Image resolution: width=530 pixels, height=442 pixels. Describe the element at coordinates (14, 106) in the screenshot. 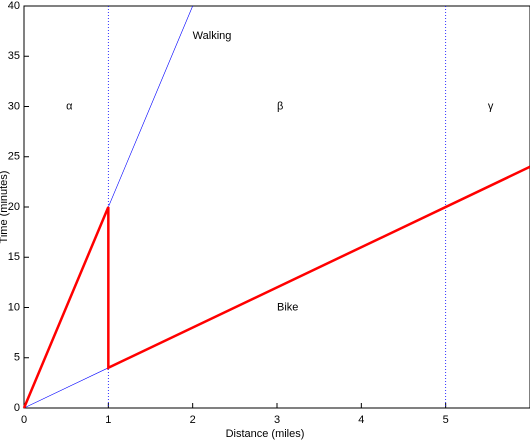

I see `y-tick-label: 30` at that location.